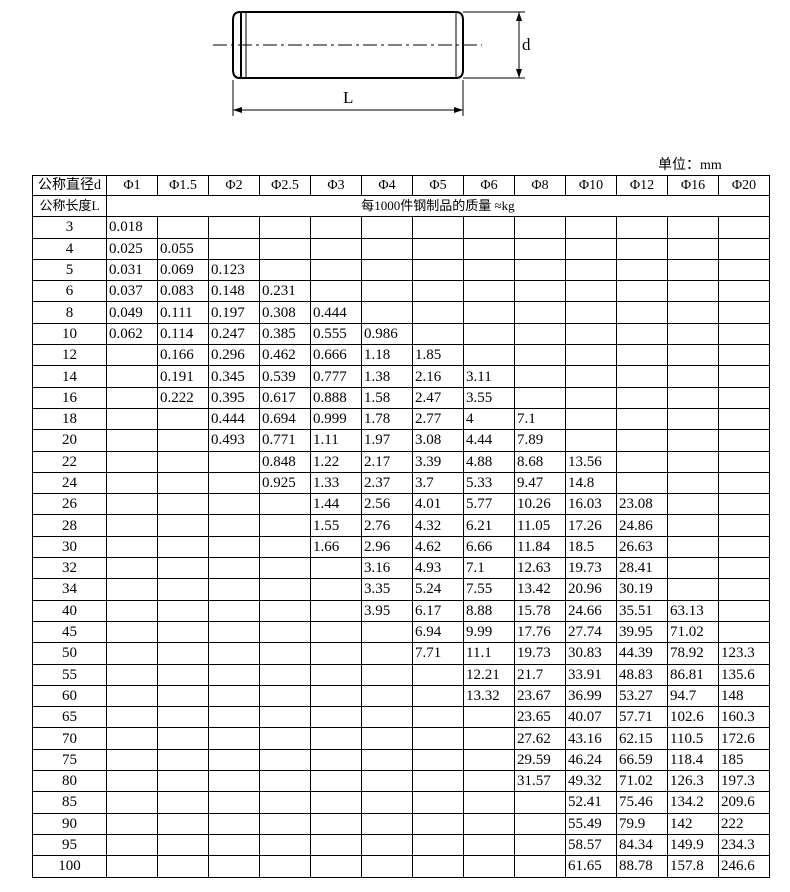 The width and height of the screenshot is (790, 892). I want to click on table-cell: 58.57, so click(591, 845).